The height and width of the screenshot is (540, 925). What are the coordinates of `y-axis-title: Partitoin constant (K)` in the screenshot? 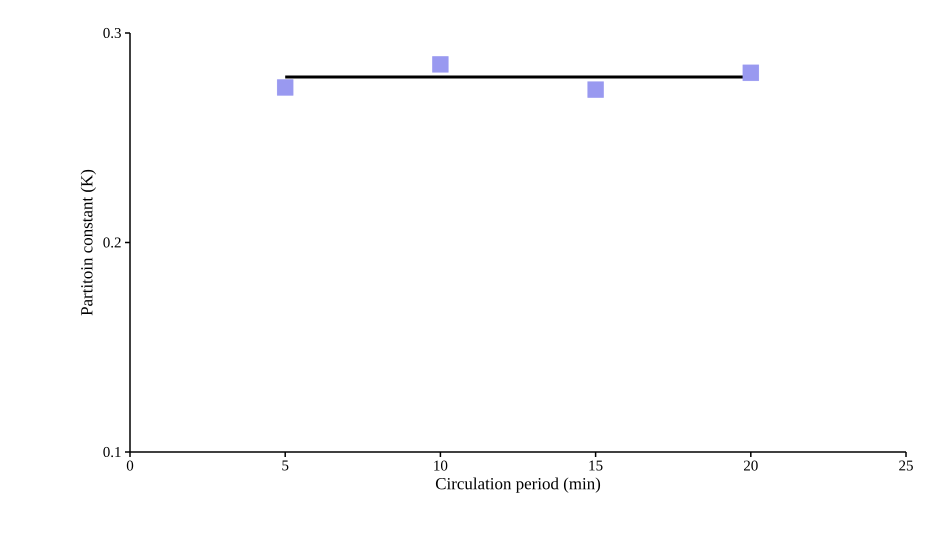 It's located at (88, 243).